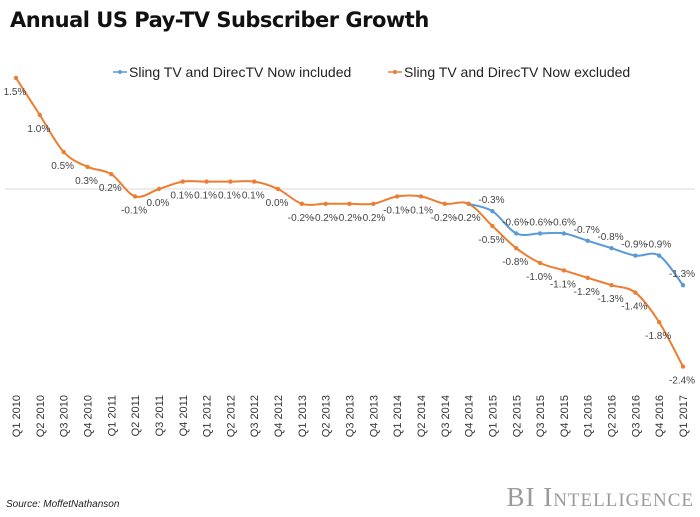 The width and height of the screenshot is (700, 517). What do you see at coordinates (374, 416) in the screenshot?
I see `x-tick-label: Q4 2013` at bounding box center [374, 416].